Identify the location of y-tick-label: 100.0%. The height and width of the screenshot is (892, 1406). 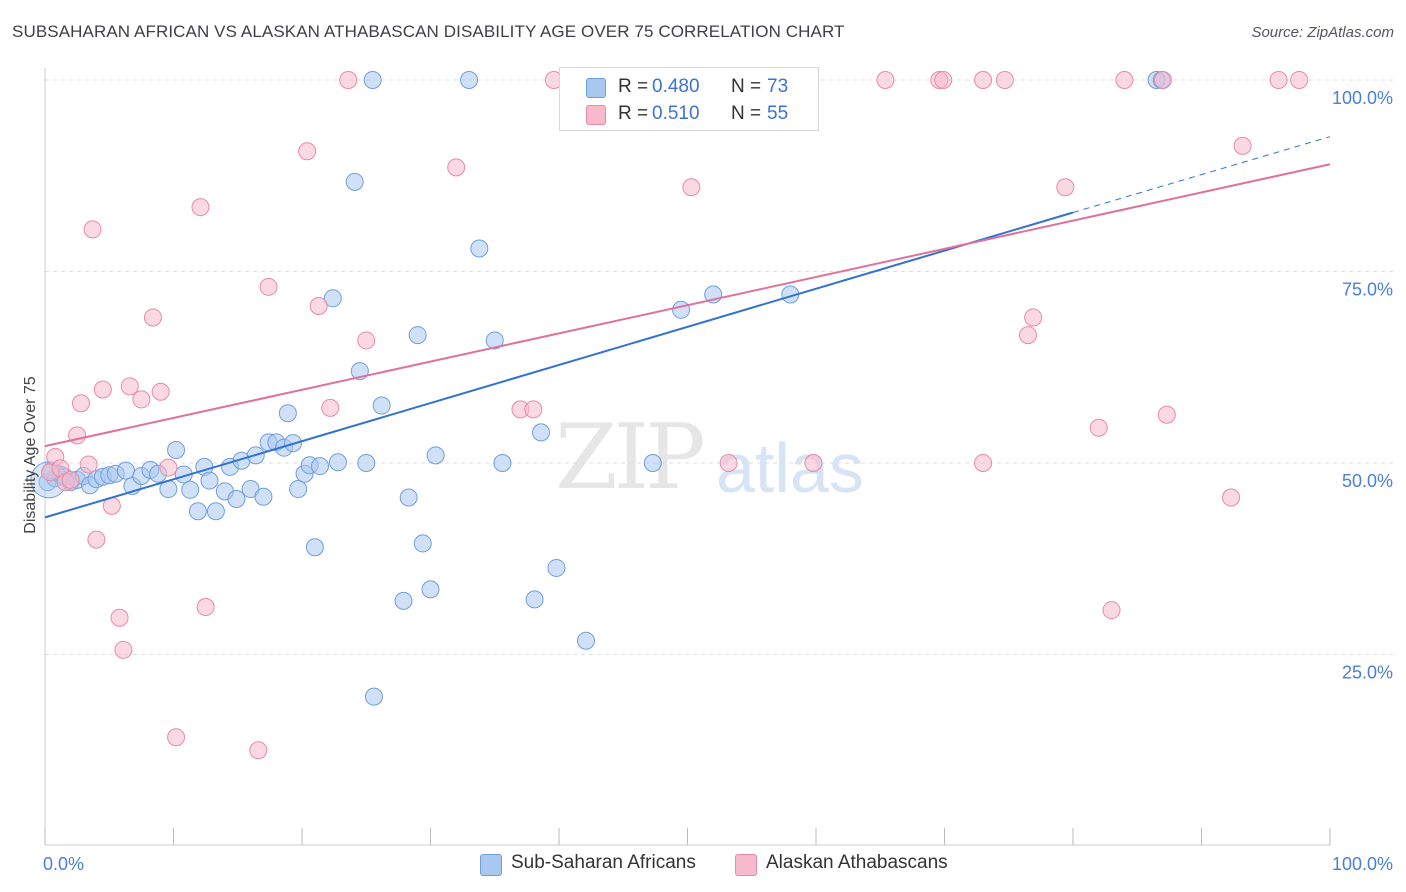
(1362, 98).